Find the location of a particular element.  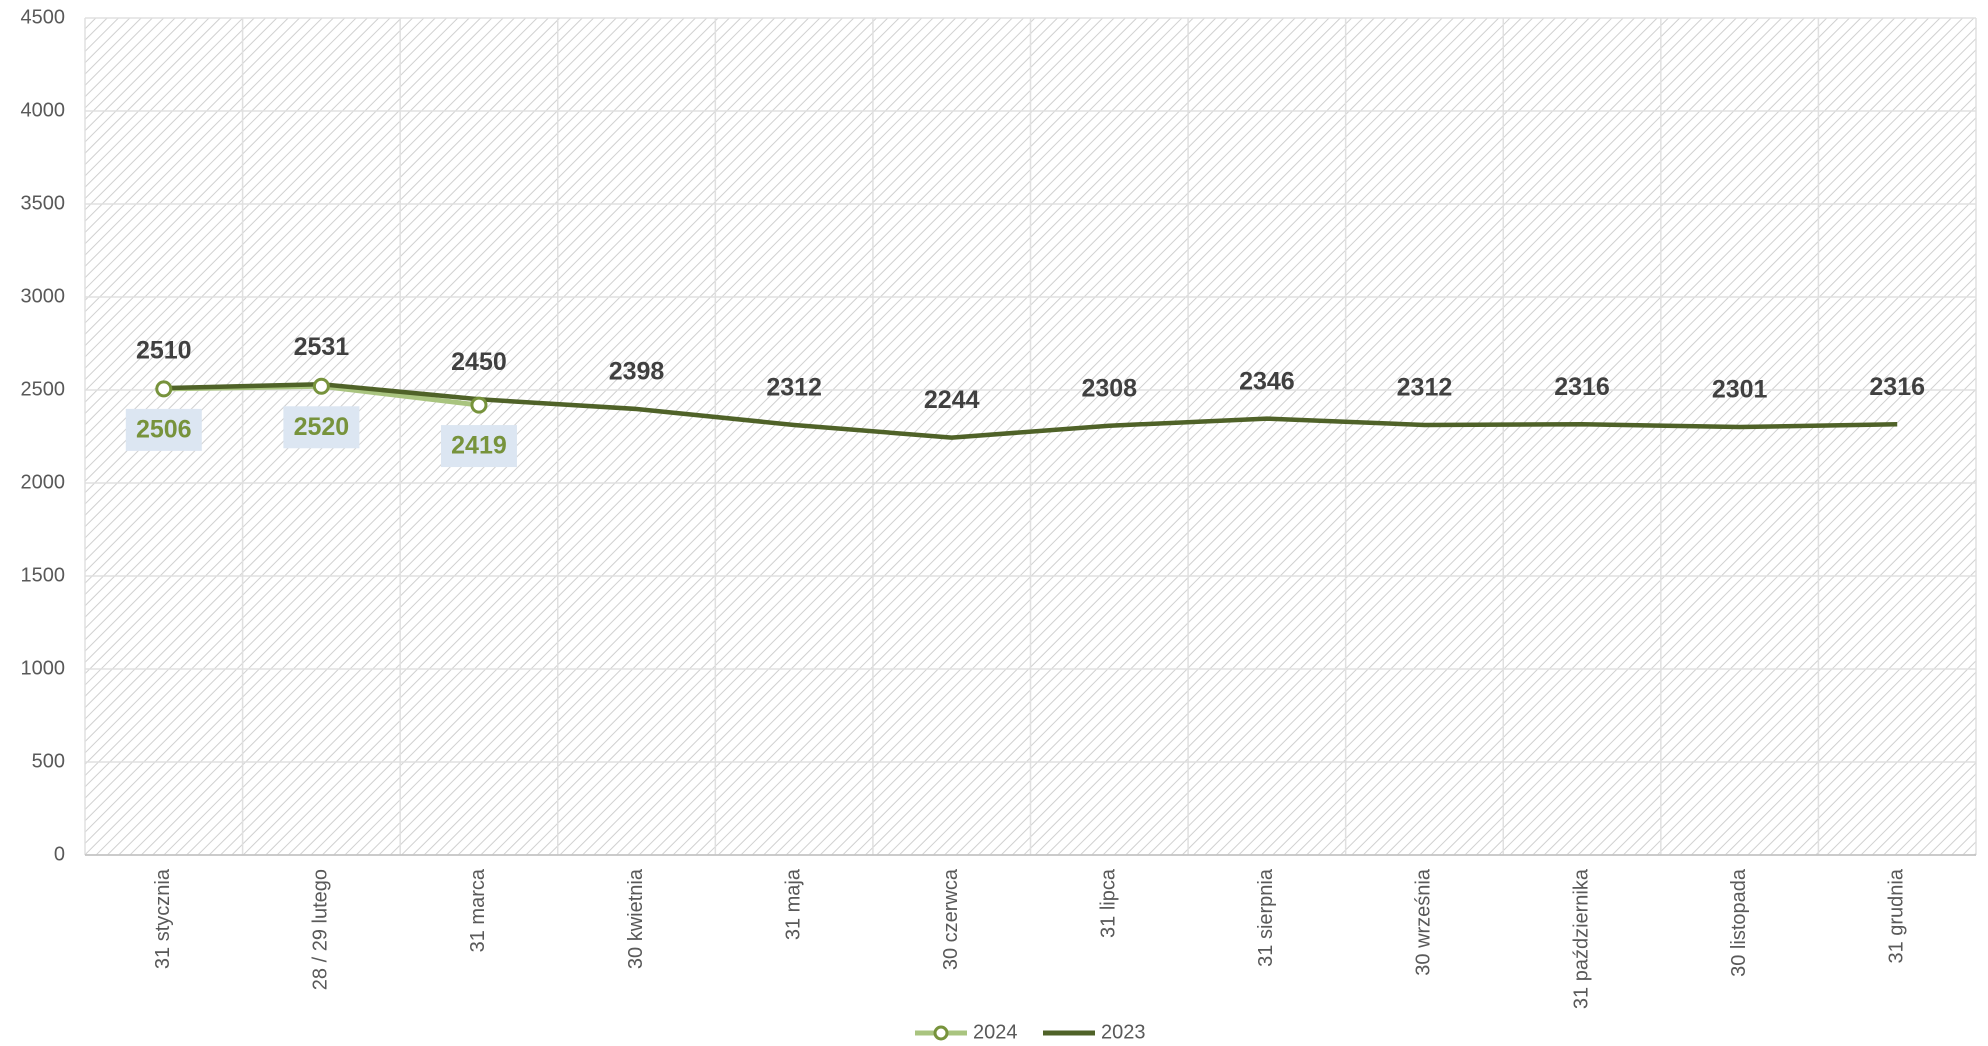

x-tick-label: 31 sierpnia is located at coordinates (1266, 917).